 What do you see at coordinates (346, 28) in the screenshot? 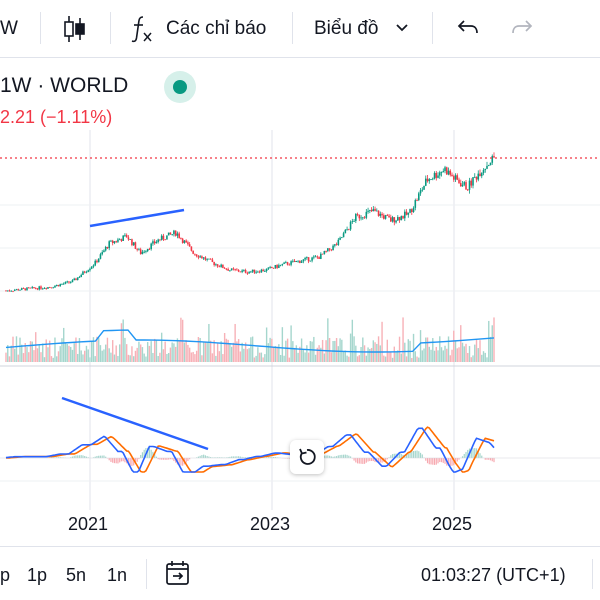
I see `chart-type-button: Biểu đồ` at bounding box center [346, 28].